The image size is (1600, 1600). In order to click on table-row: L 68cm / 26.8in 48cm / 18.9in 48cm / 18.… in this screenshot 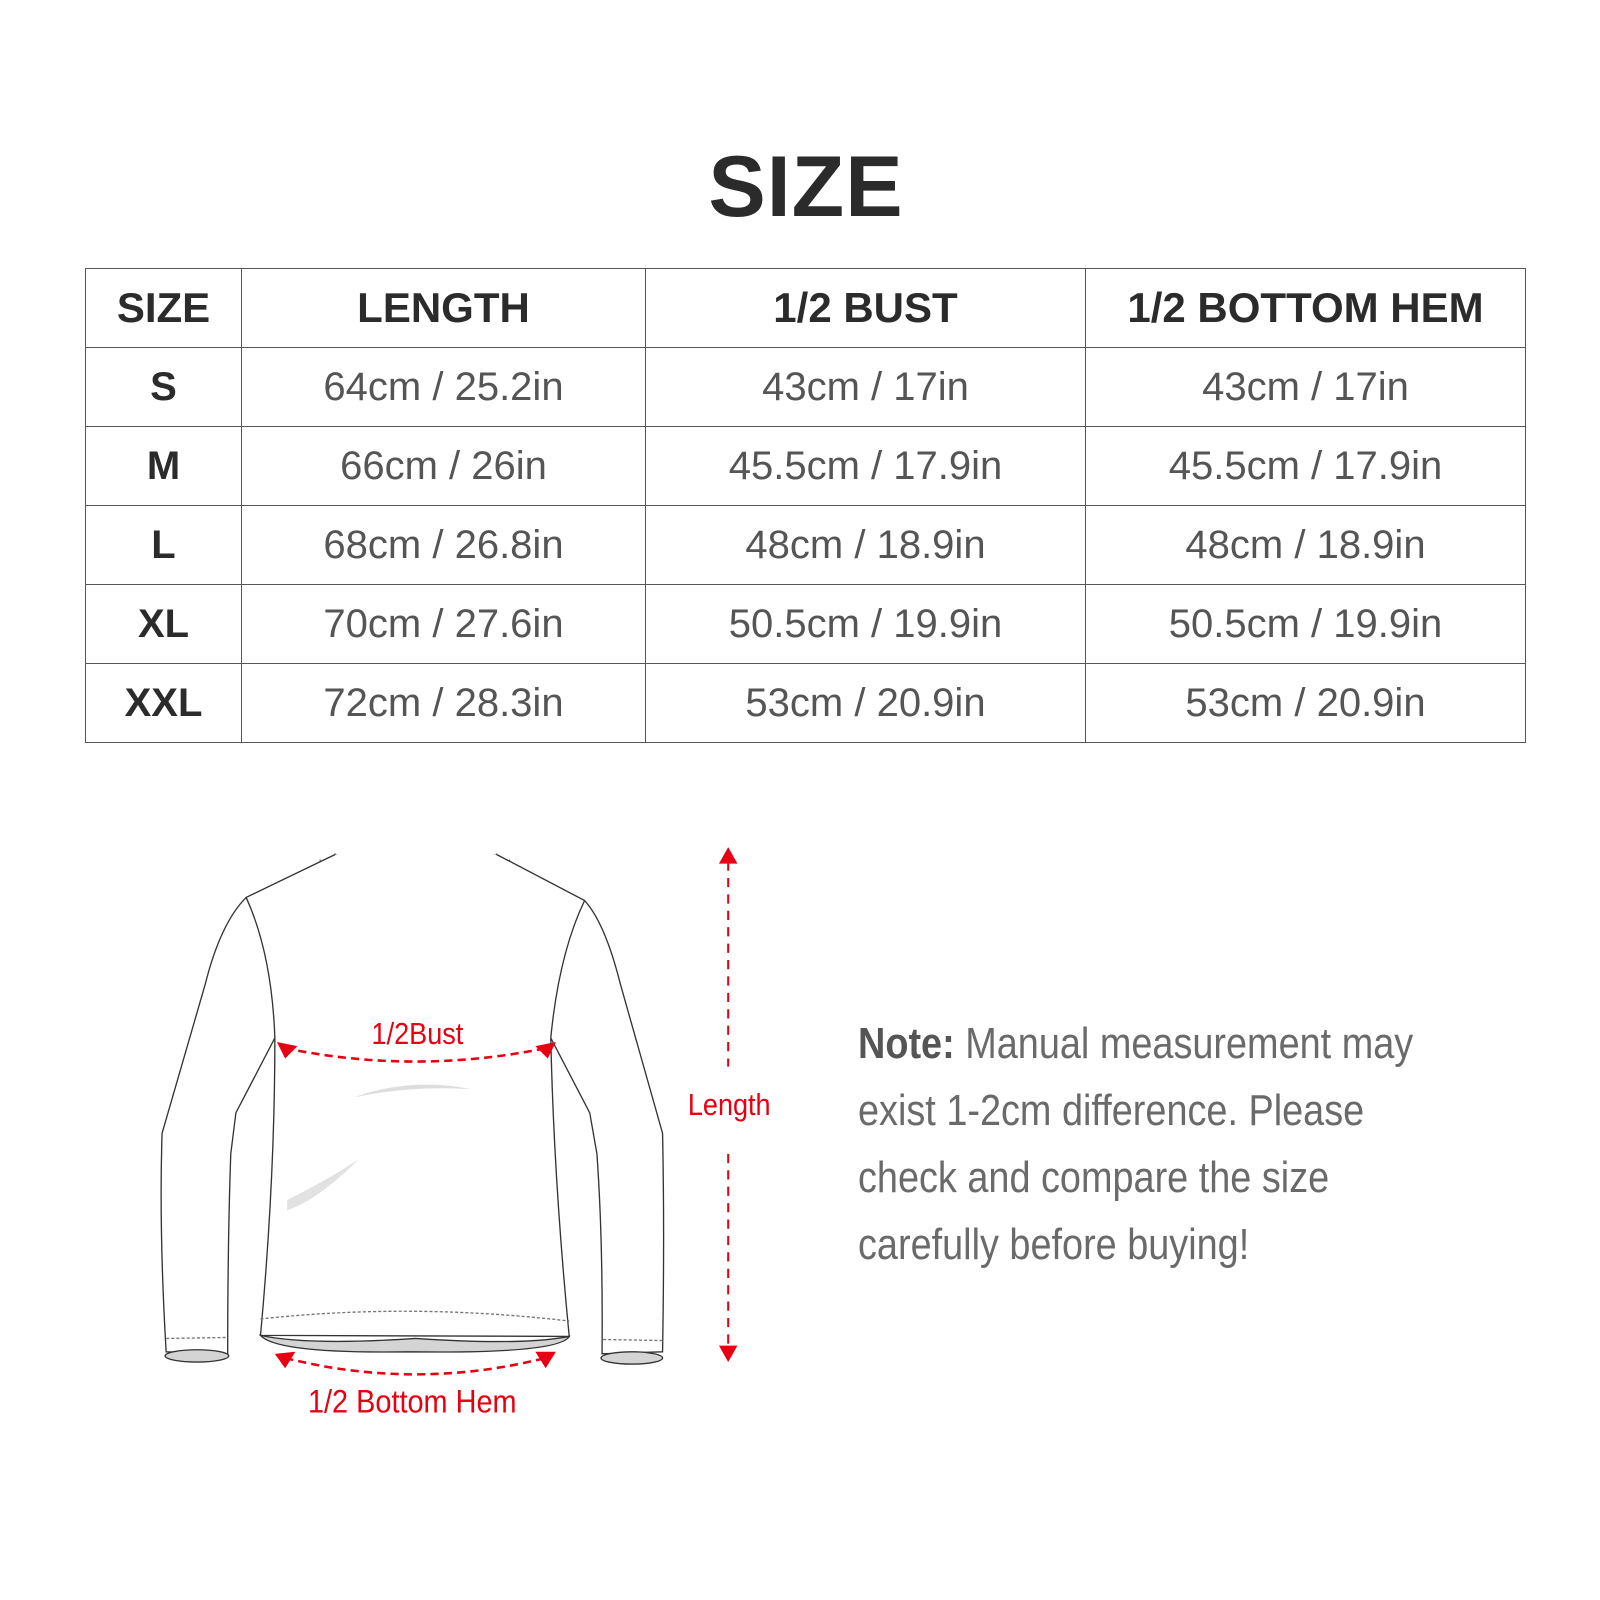, I will do `click(805, 545)`.